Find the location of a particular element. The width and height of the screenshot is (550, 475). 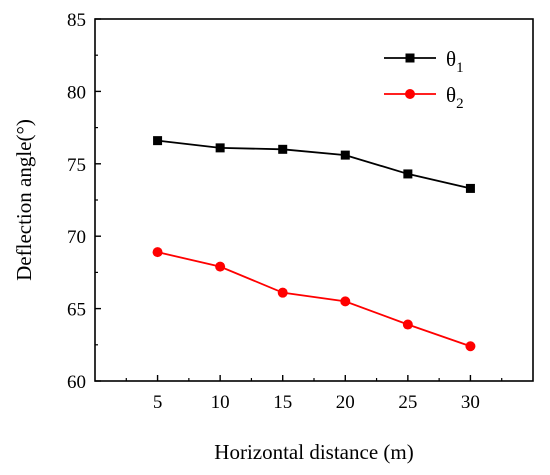

legend-label: θ2 is located at coordinates (455, 97).